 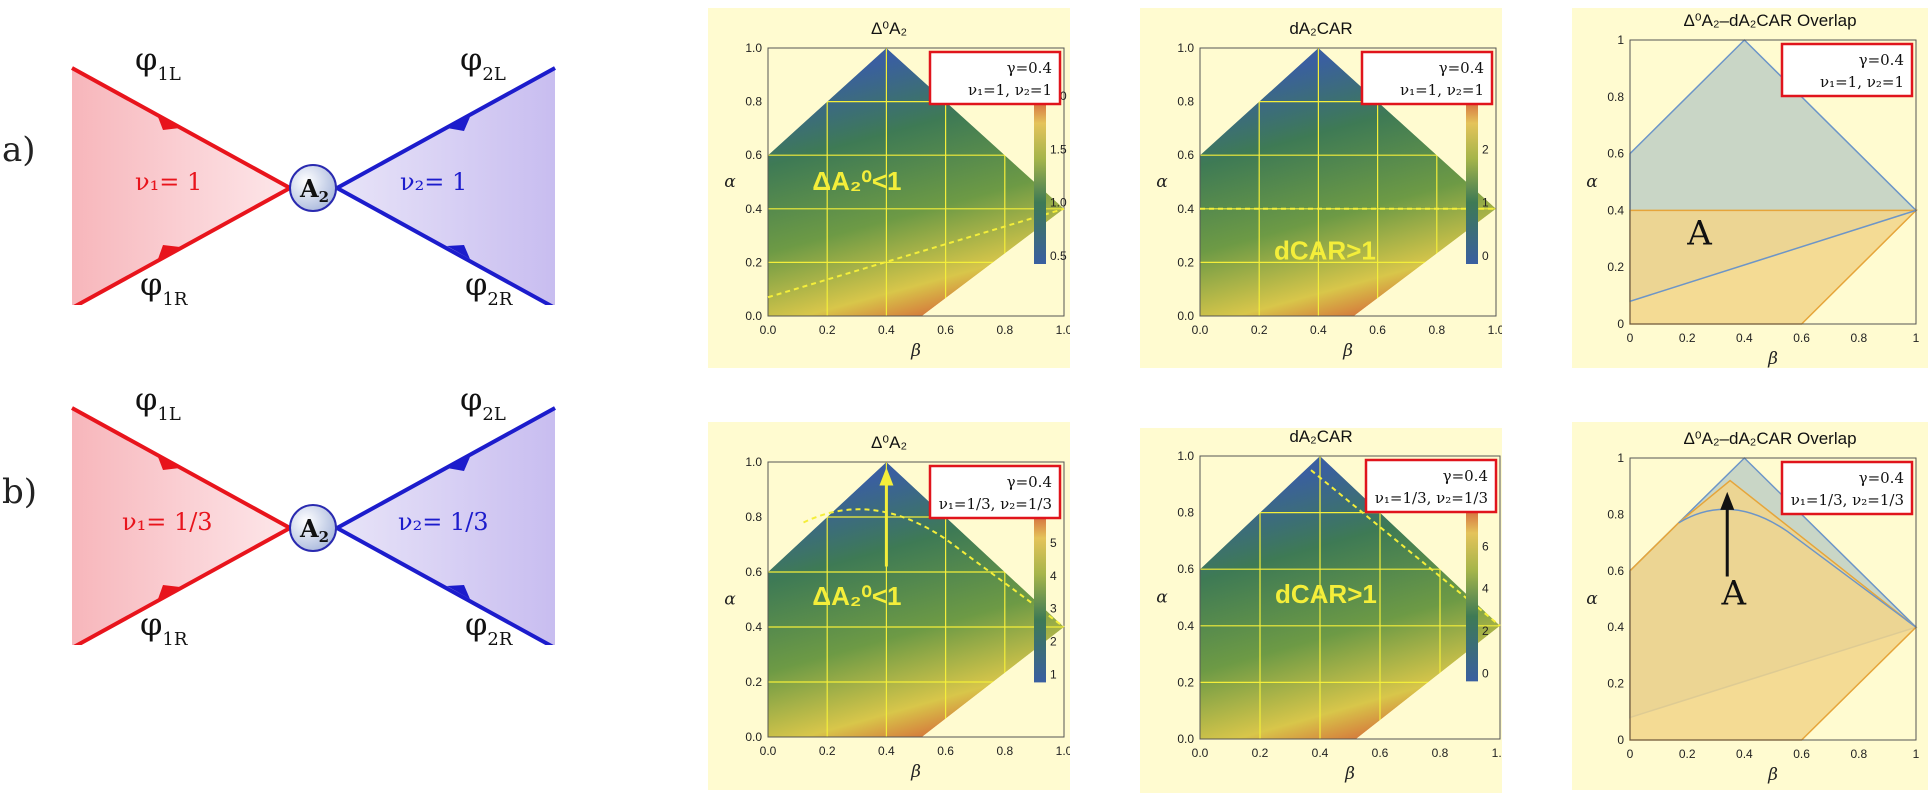 I want to click on schematic-a: A2 ν₁= 1 ν₂= 1 φ1L φ1R φ2L φ2R, so click(x=313, y=172).